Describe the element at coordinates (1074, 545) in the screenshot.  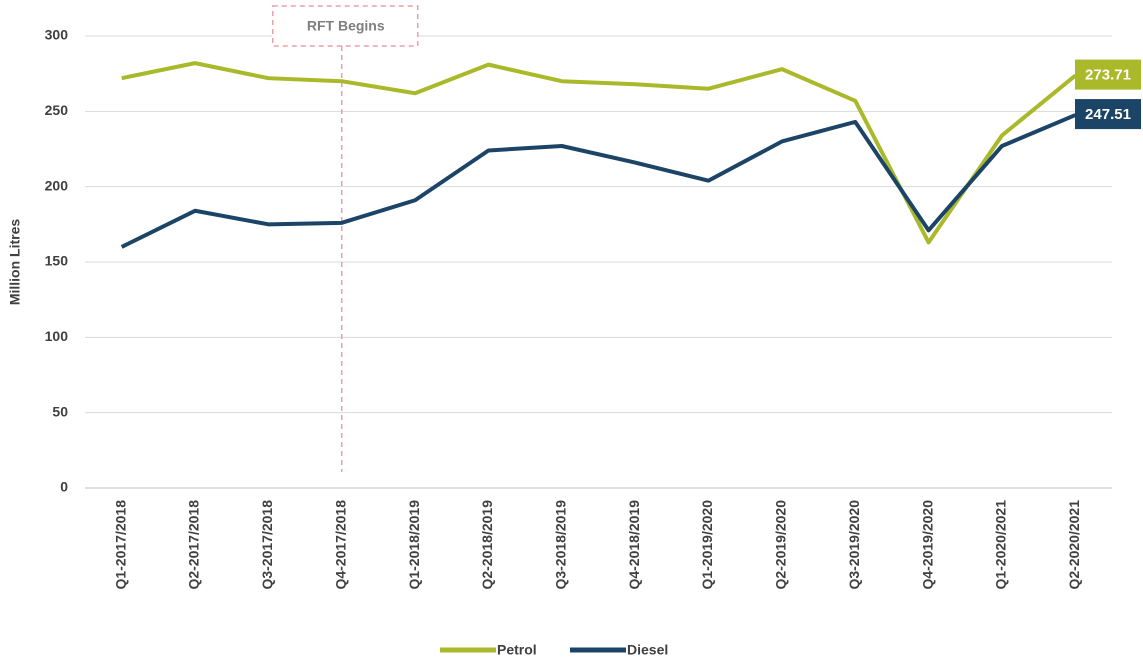
I see `x-tick-label: Q2-2020/2021` at that location.